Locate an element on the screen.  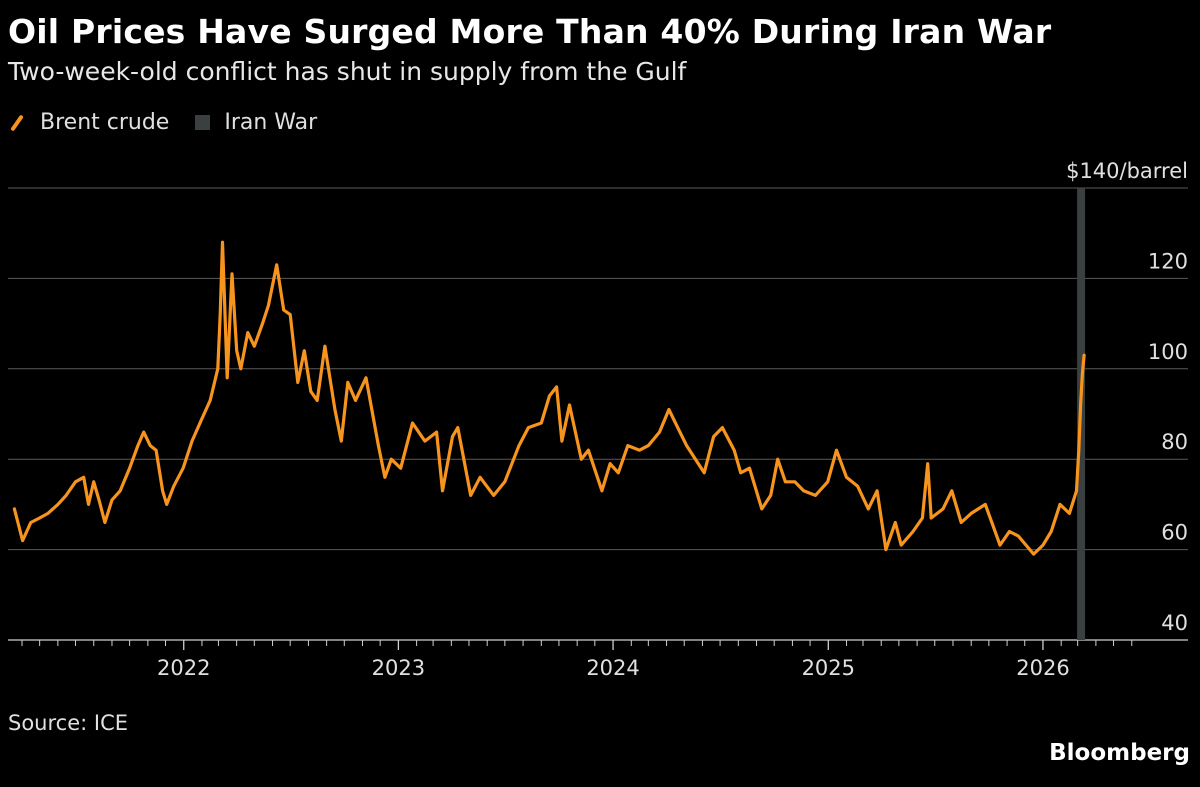
y-tick-labels: $140/barrel 120 100 80 60 40 is located at coordinates (1127, 397).